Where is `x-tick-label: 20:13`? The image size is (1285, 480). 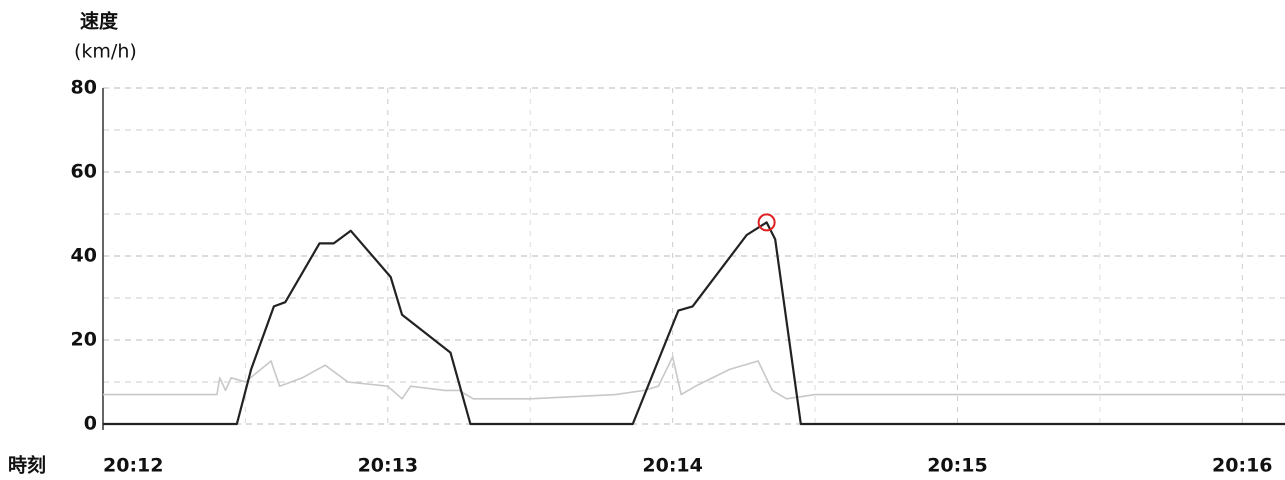 x-tick-label: 20:13 is located at coordinates (388, 466).